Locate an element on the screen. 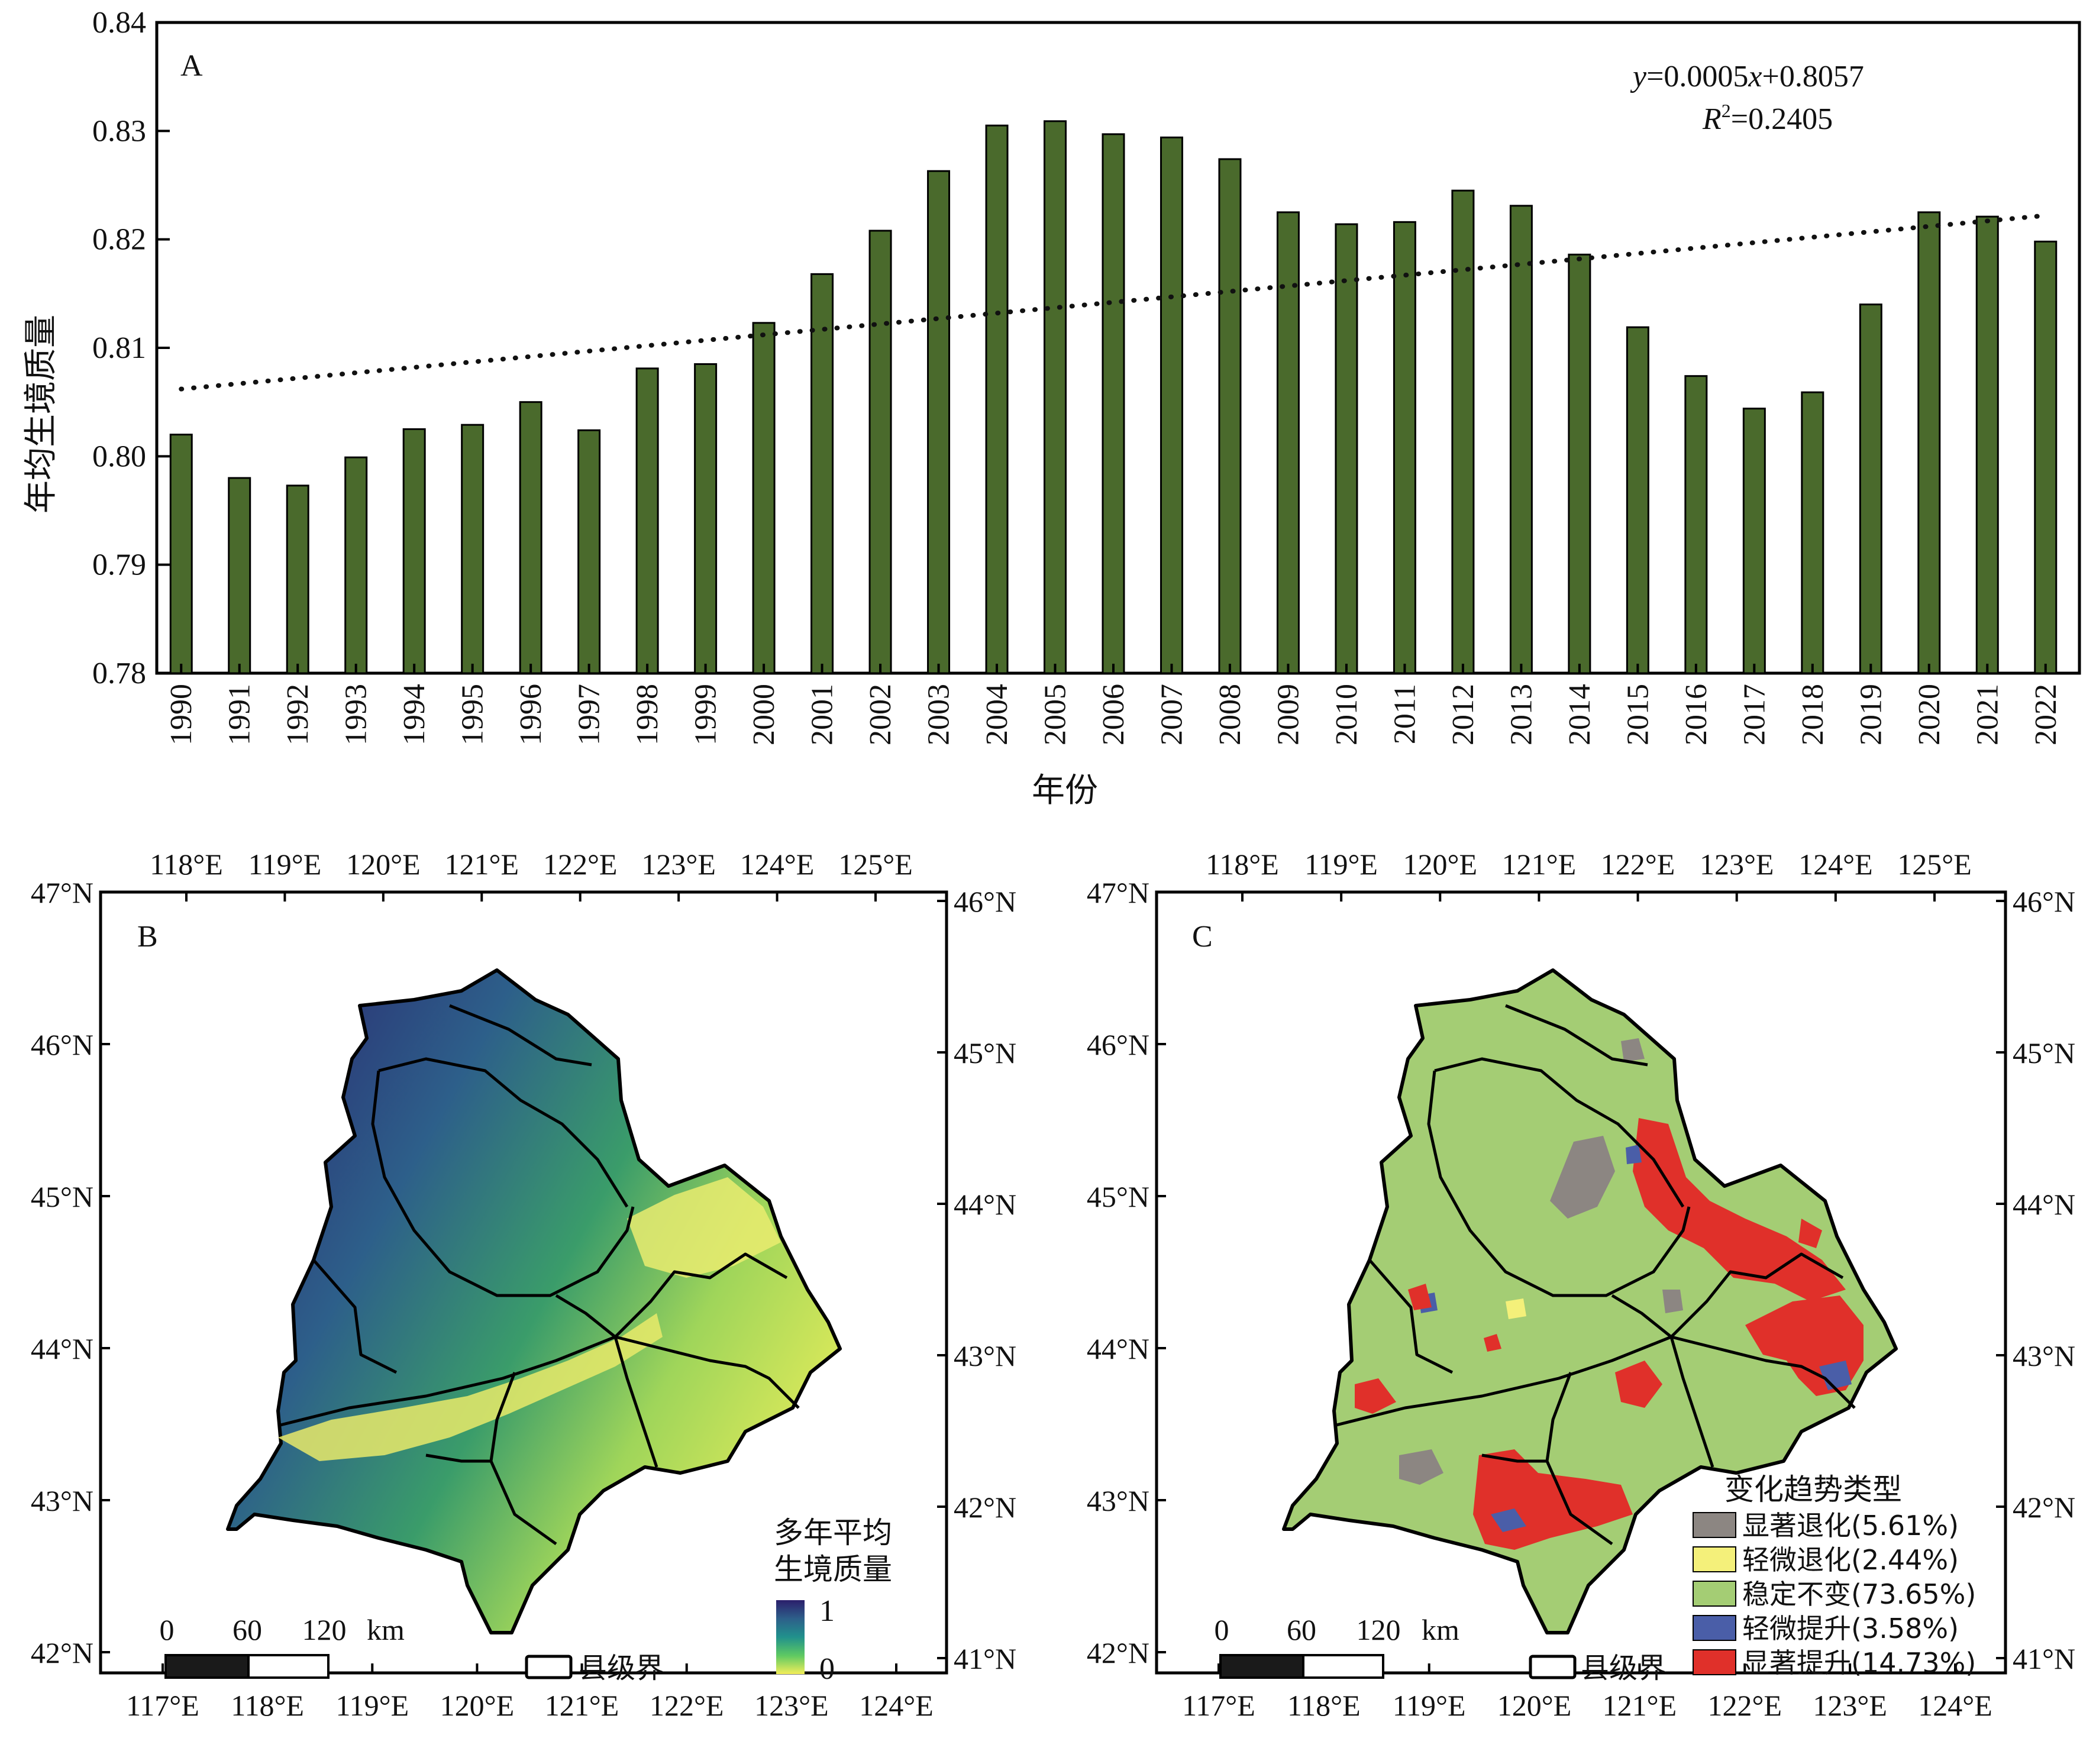 The image size is (2096, 1764). bar-2015 is located at coordinates (1637, 500).